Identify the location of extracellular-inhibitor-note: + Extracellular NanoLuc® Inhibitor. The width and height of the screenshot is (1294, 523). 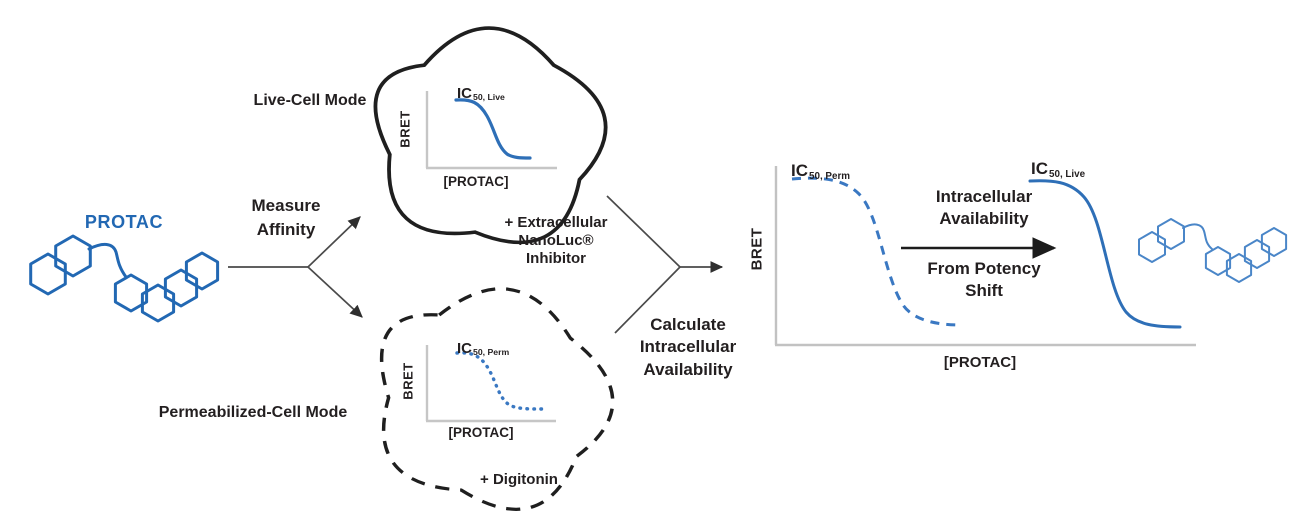
(556, 240).